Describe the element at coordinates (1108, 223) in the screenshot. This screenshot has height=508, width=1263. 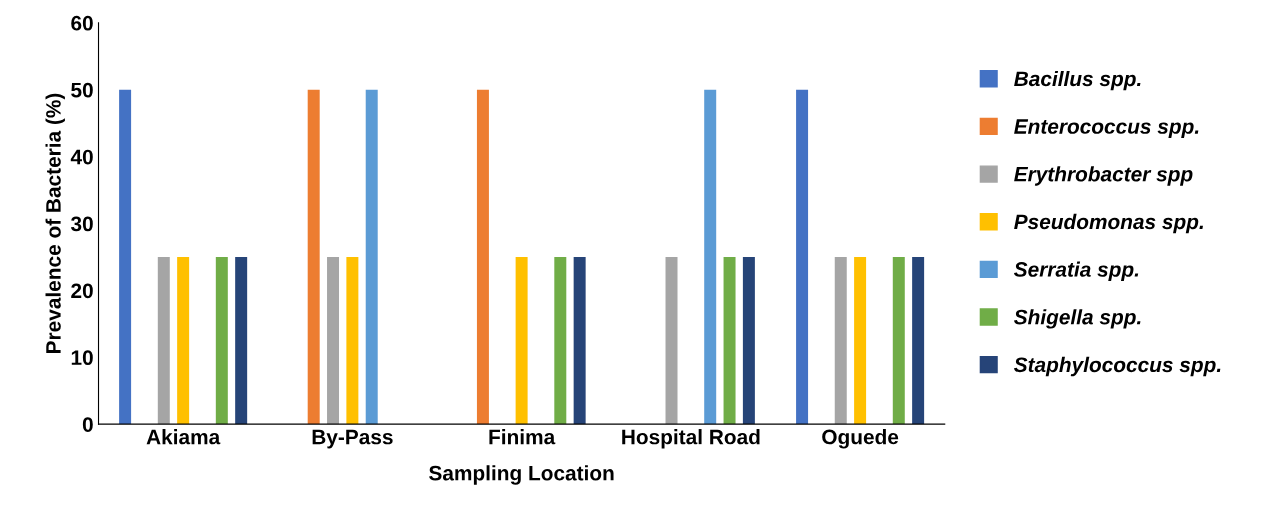
I see `legend-label: Pseudomonas spp.` at that location.